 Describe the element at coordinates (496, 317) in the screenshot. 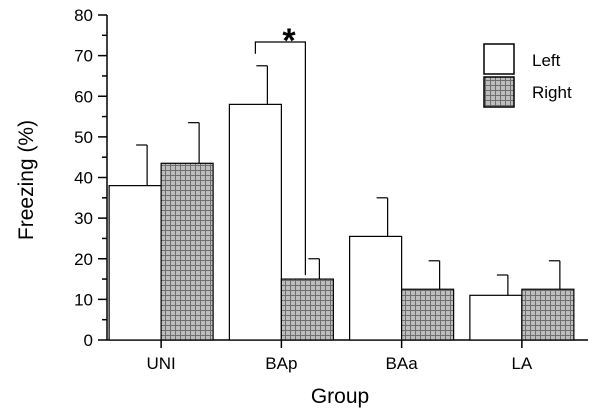

I see `bar-left-la` at that location.